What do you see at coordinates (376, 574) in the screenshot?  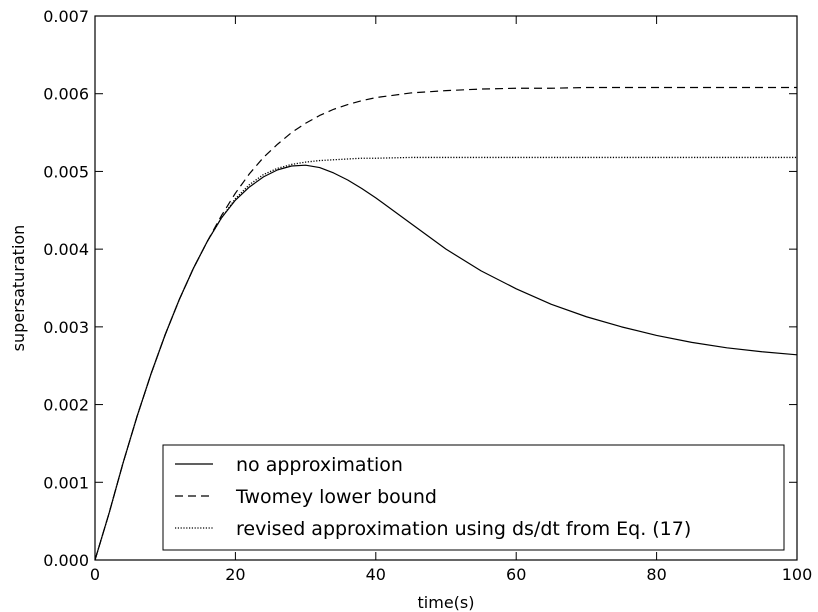 I see `x-tick-label: 40` at bounding box center [376, 574].